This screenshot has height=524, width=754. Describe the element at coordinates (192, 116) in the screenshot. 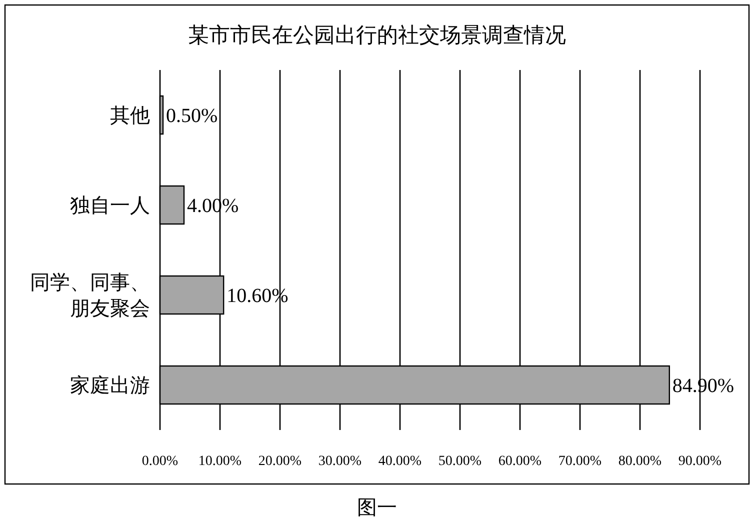

I see `data-label: 0.50%` at that location.